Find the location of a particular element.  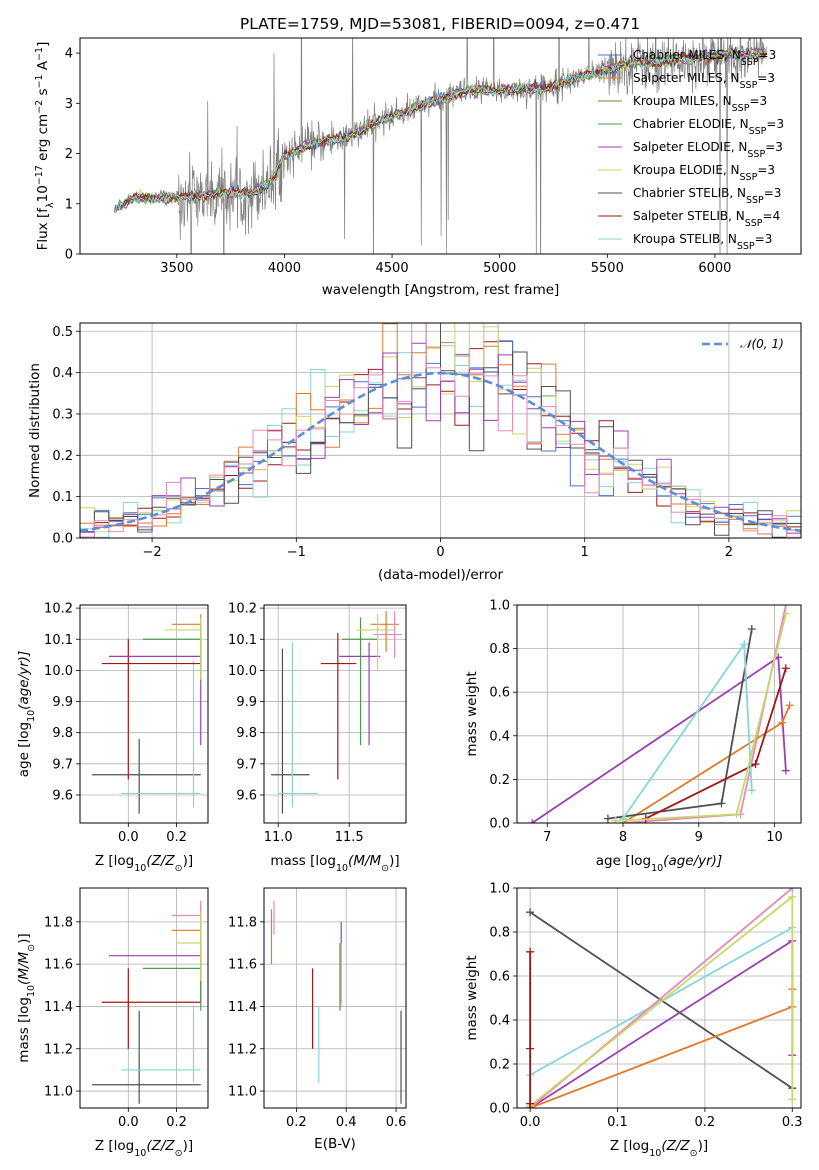

y-tick-label: 0.8 is located at coordinates (499, 933).